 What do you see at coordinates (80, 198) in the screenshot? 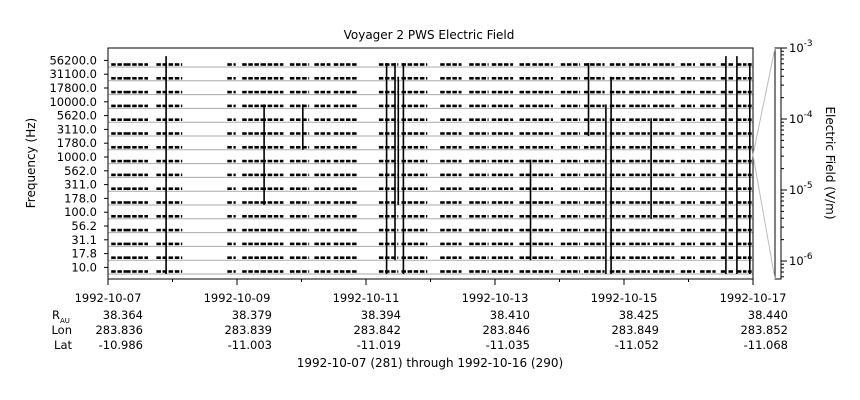
I see `y-tick-label: 178.0` at bounding box center [80, 198].